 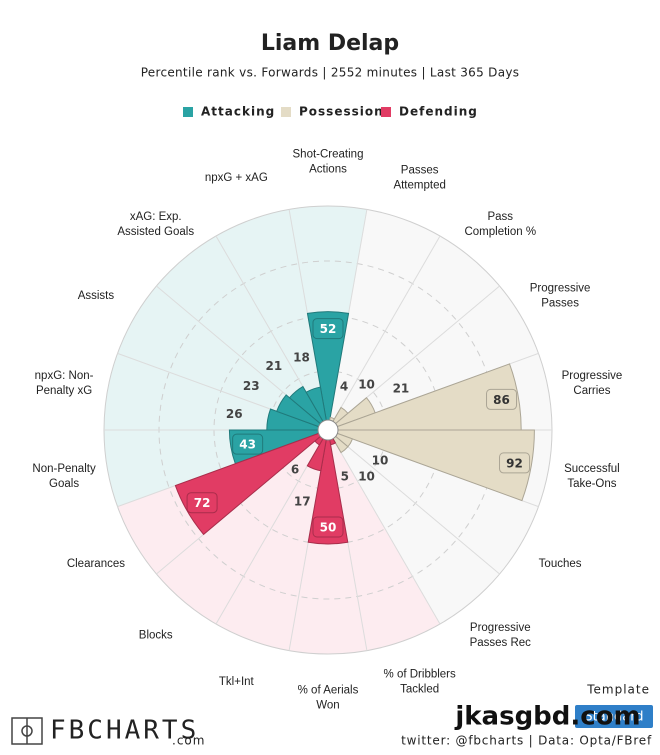 What do you see at coordinates (64, 376) in the screenshot?
I see `category-label: npxG: Non-` at bounding box center [64, 376].